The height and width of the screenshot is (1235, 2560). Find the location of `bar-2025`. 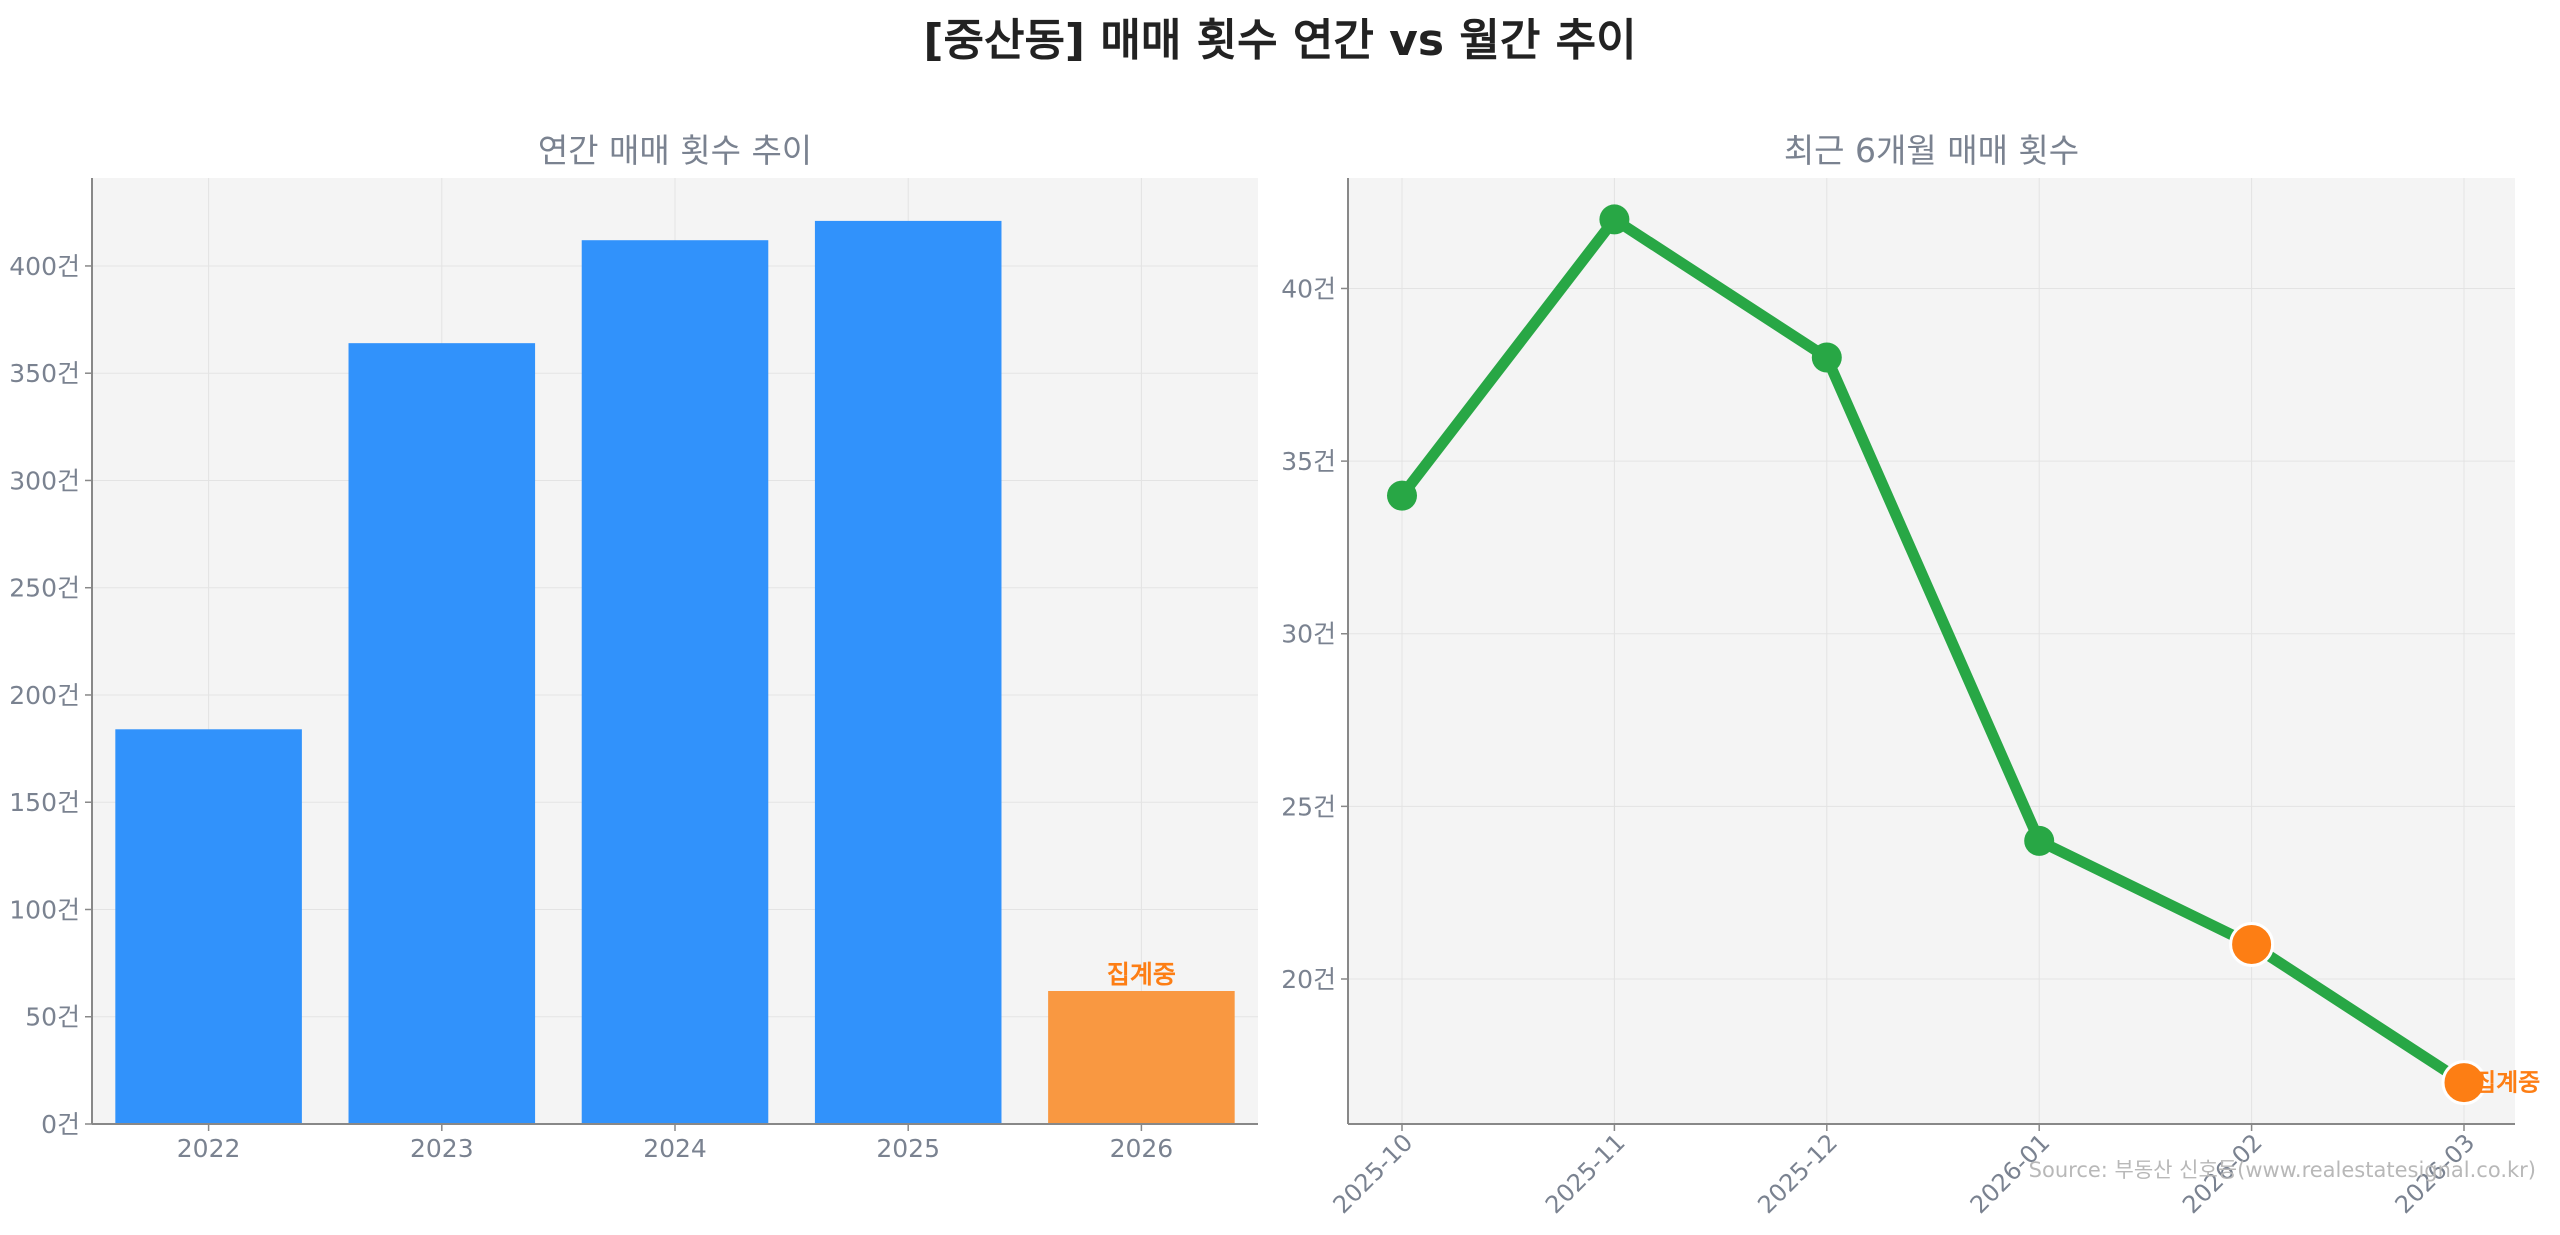

bar-2025 is located at coordinates (908, 672).